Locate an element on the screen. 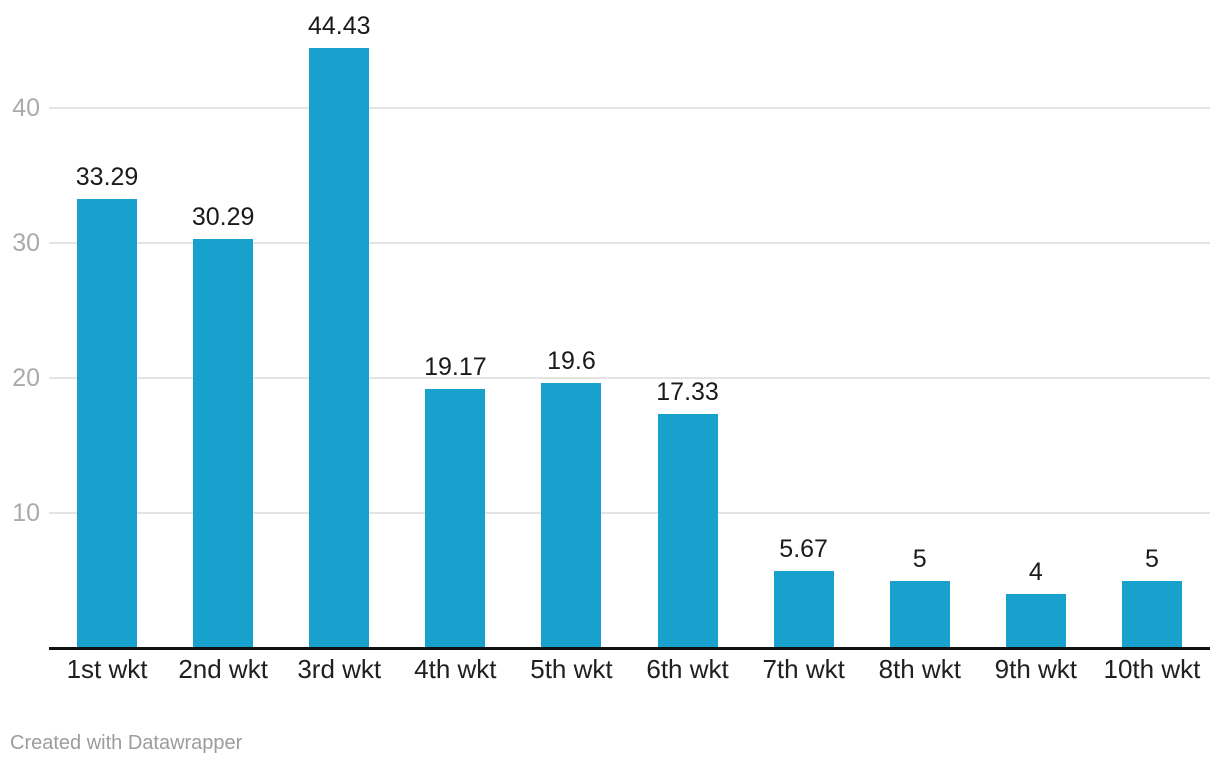 The width and height of the screenshot is (1220, 768). bar-6th-wkt is located at coordinates (687, 531).